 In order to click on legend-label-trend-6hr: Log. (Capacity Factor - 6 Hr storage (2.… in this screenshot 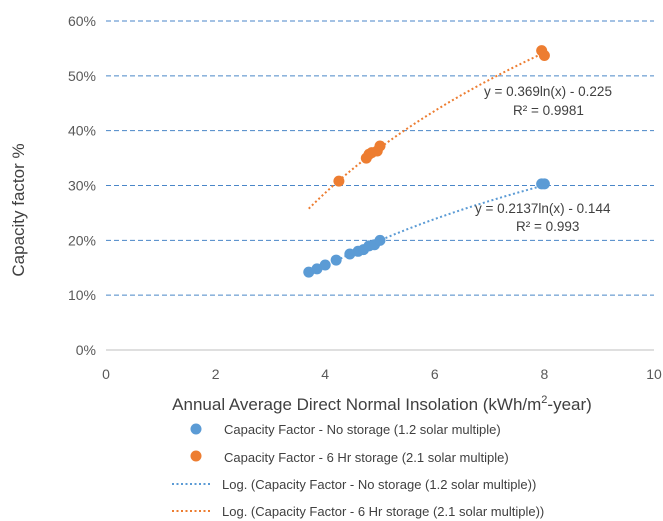, I will do `click(383, 511)`.